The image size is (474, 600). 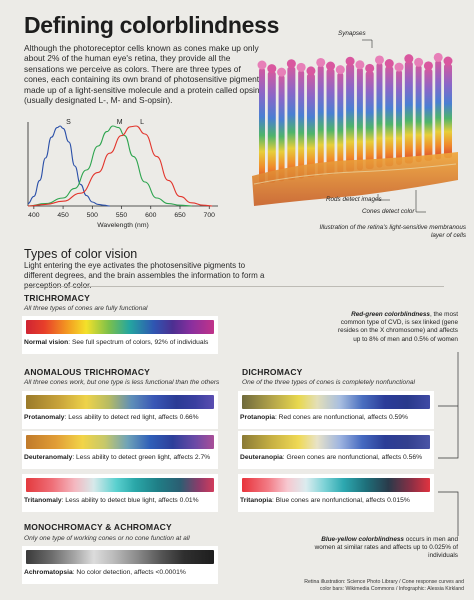 I want to click on normal-vision-term: Normal vision, so click(x=46, y=342).